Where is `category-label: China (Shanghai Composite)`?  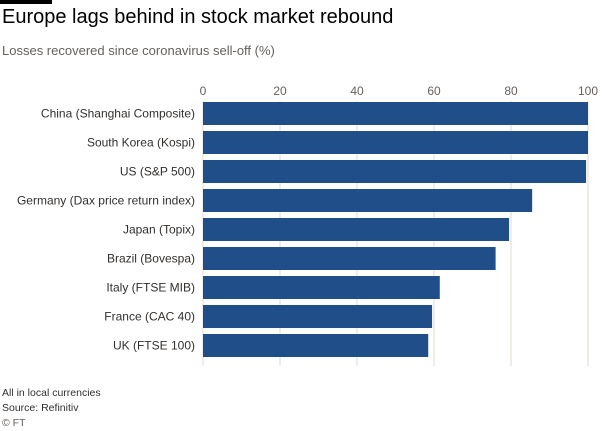 category-label: China (Shanghai Composite) is located at coordinates (118, 114).